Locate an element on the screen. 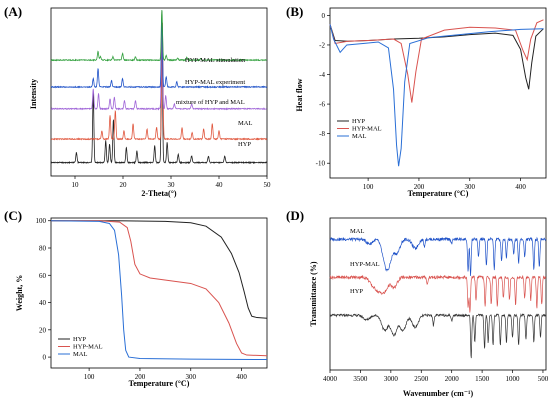 This screenshot has width=550, height=406. panel-c-label: (C) is located at coordinates (13, 215).